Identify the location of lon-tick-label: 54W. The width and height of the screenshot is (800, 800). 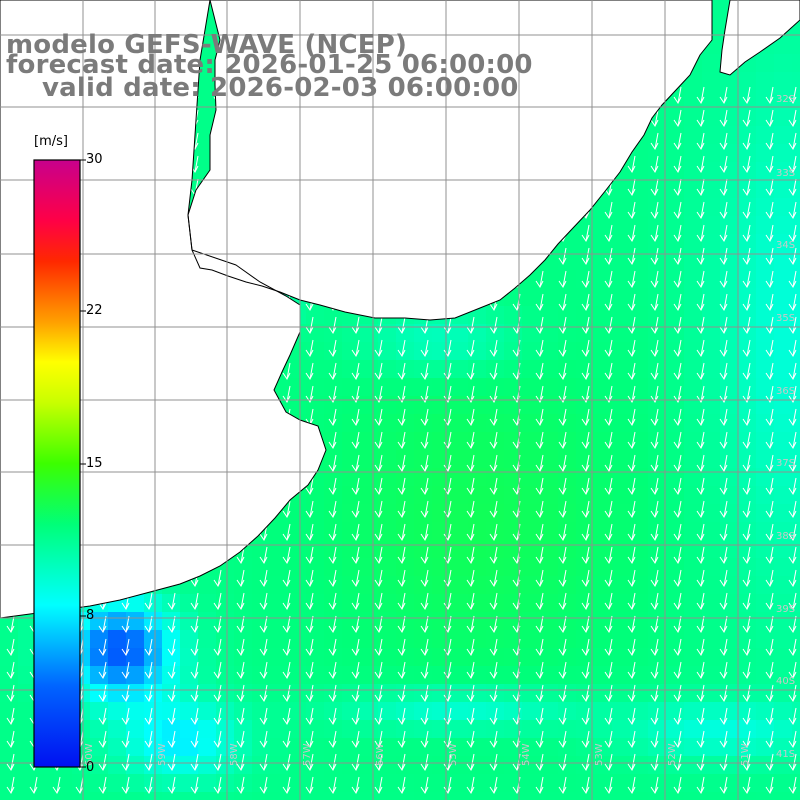
(526, 754).